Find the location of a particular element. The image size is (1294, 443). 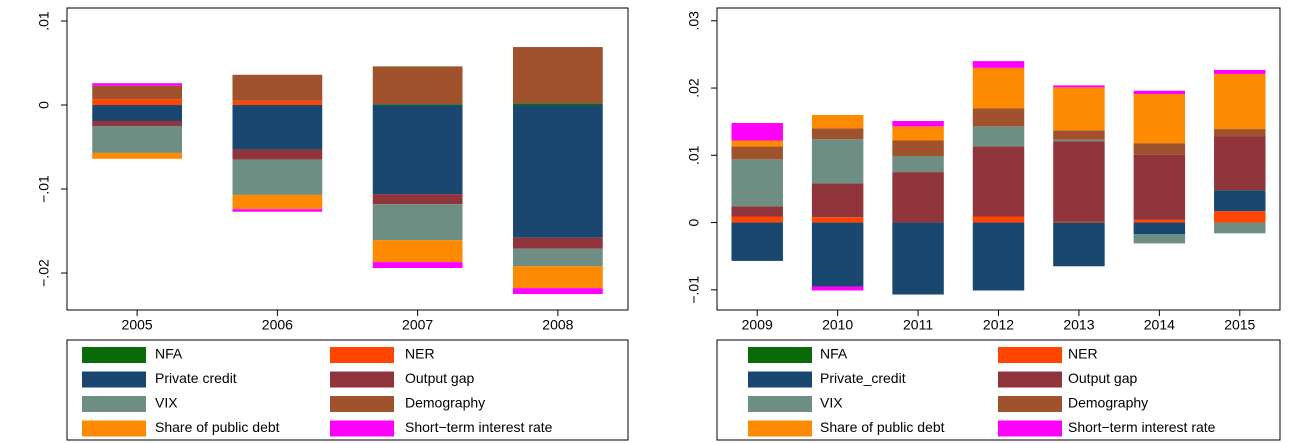

y-tick-label: −.02 is located at coordinates (44, 273).